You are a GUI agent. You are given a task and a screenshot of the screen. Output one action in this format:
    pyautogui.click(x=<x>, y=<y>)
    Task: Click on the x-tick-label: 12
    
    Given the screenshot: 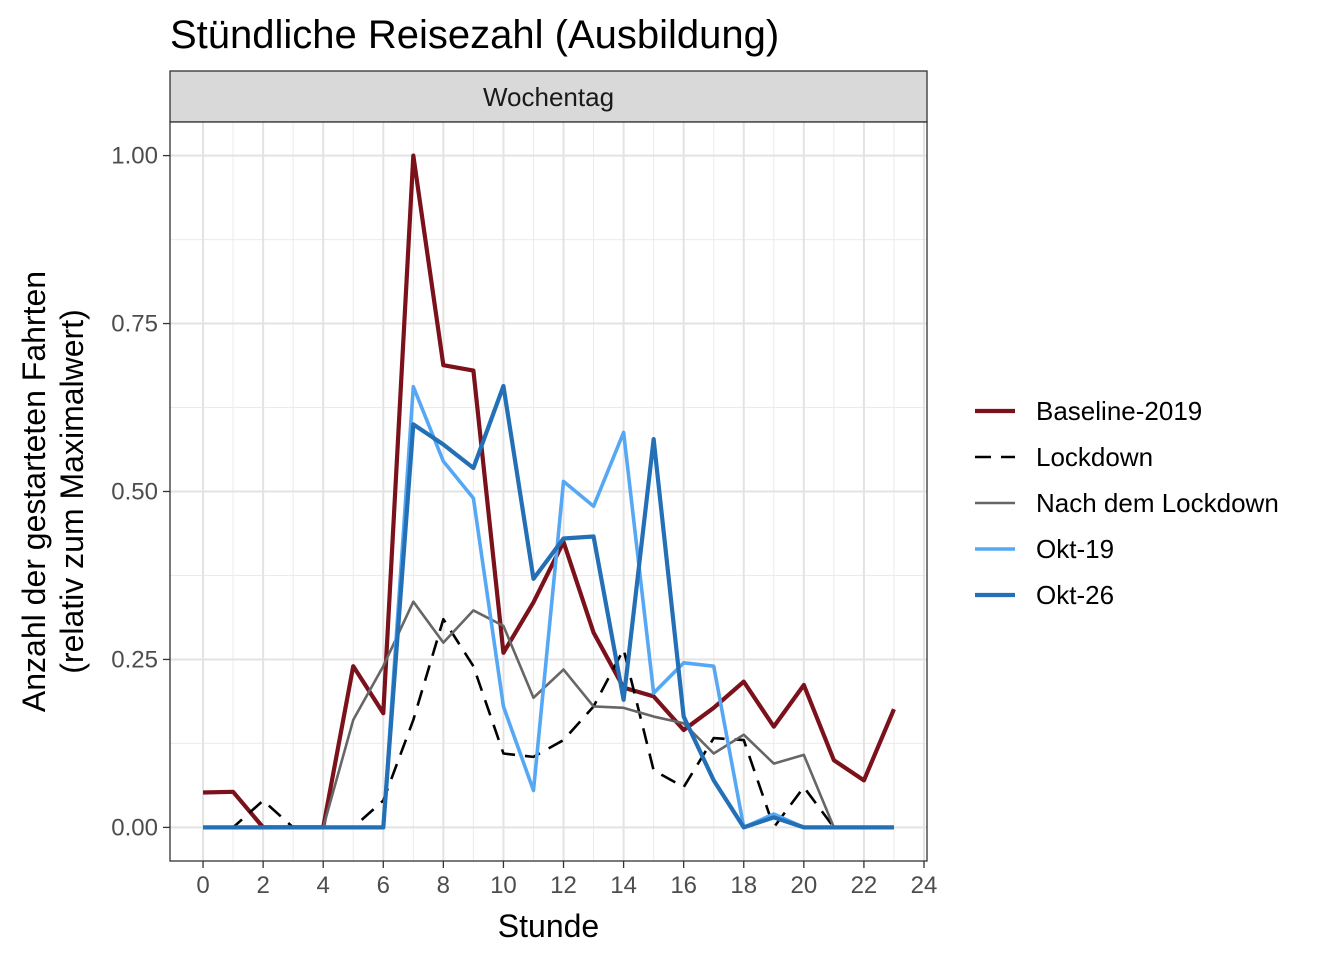 What is the action you would take?
    pyautogui.click(x=563, y=885)
    